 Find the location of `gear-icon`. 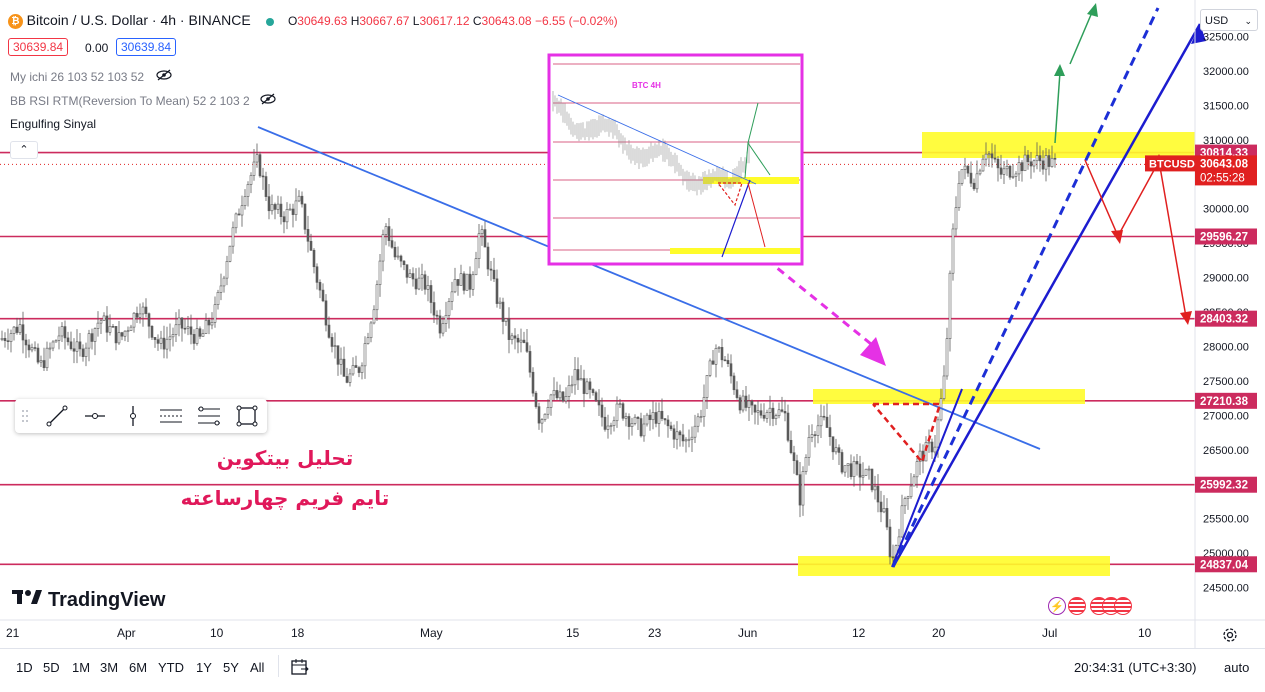

gear-icon is located at coordinates (1230, 635).